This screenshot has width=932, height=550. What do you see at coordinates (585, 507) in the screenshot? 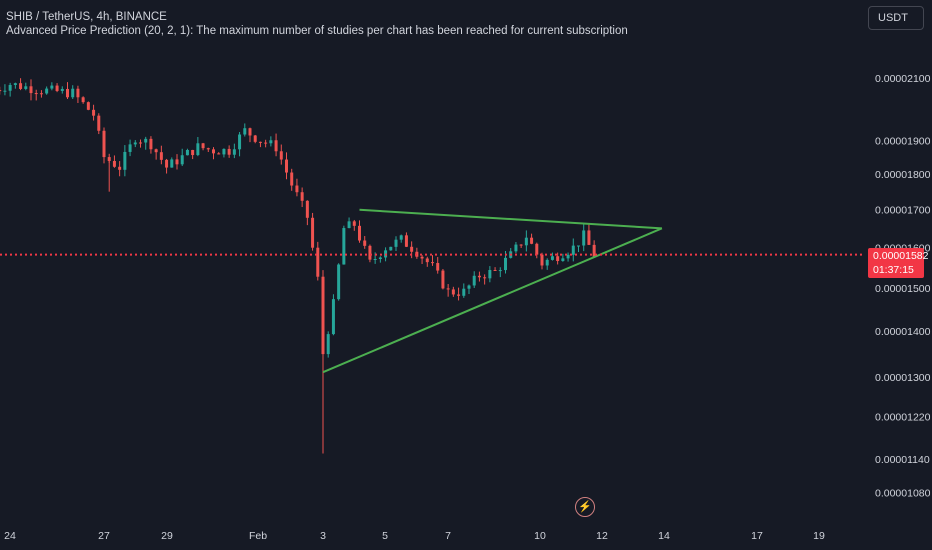
I see `lightning-icon: ⚡` at bounding box center [585, 507].